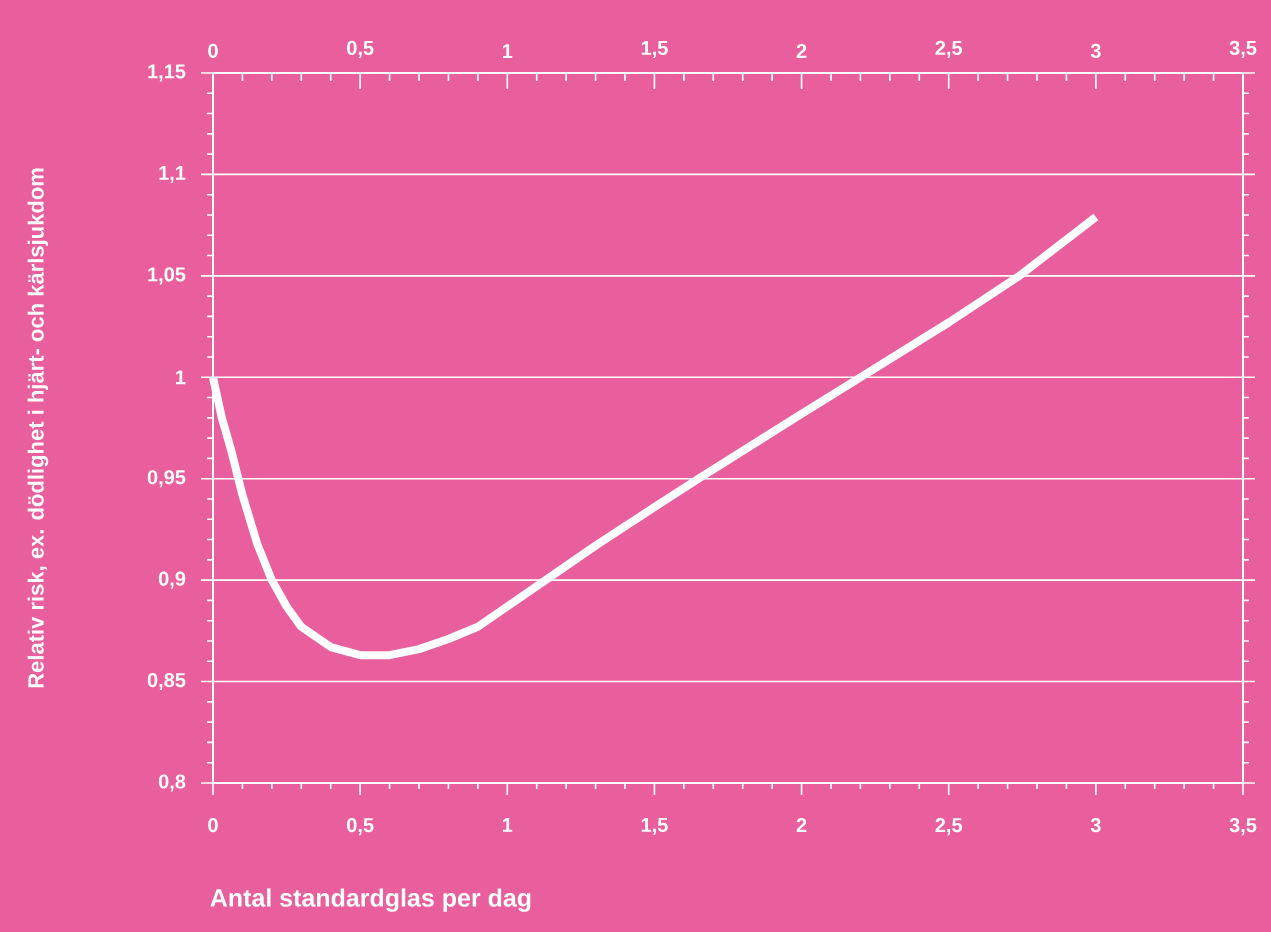 The height and width of the screenshot is (932, 1271). What do you see at coordinates (38, 428) in the screenshot?
I see `y-axis-title: Relativ risk, ex. dödlighet i hjärt- och kärlsjukdom` at bounding box center [38, 428].